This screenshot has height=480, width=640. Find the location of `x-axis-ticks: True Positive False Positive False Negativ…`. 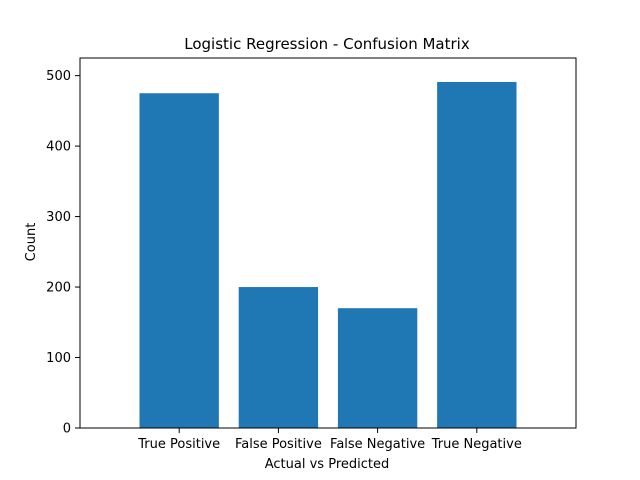

x-axis-ticks: True Positive False Positive False Negativ… is located at coordinates (329, 440).